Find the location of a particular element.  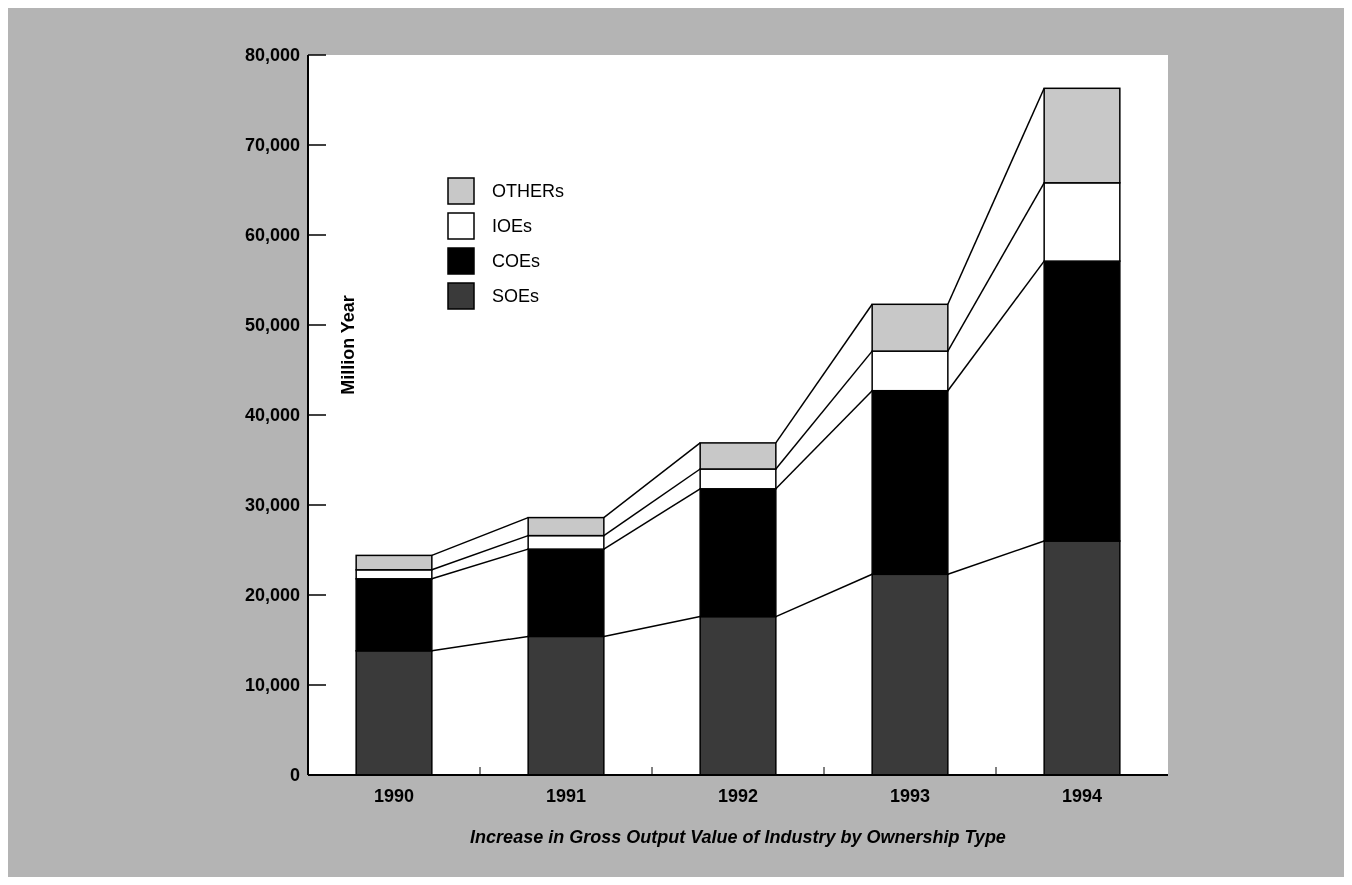

x-tick-label: 1991 is located at coordinates (566, 796).